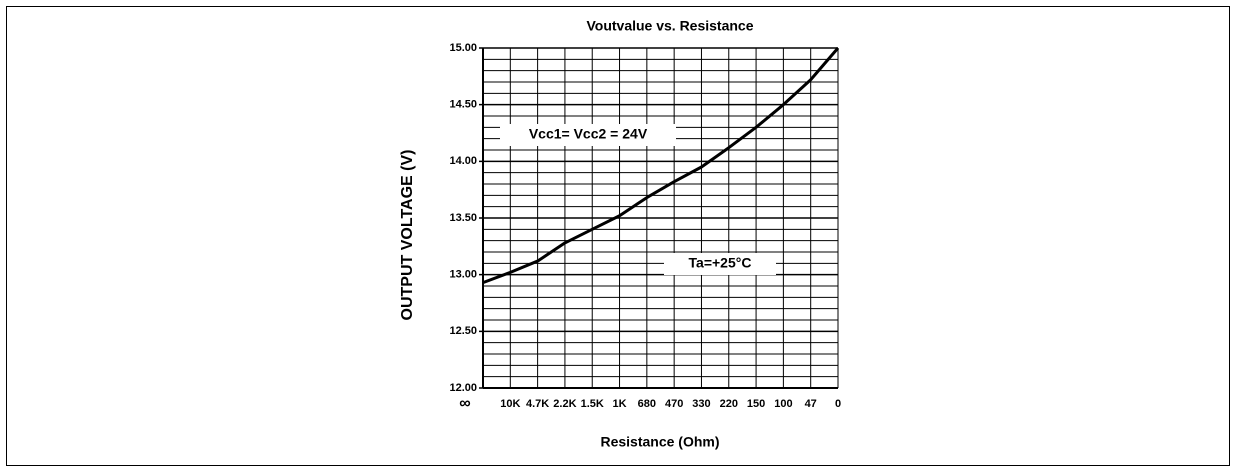  Describe the element at coordinates (407, 235) in the screenshot. I see `y-axis-label: OUTPUT VOLTAGE (V)` at that location.